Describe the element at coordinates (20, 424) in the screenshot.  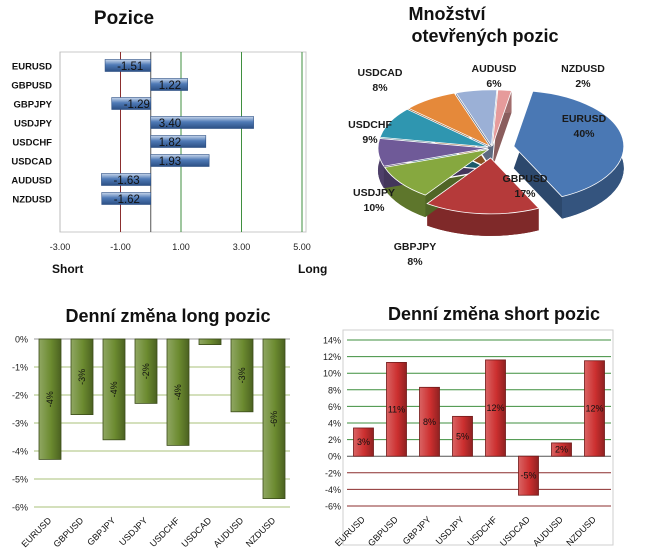
I see `y-tick-label: -3%` at that location.